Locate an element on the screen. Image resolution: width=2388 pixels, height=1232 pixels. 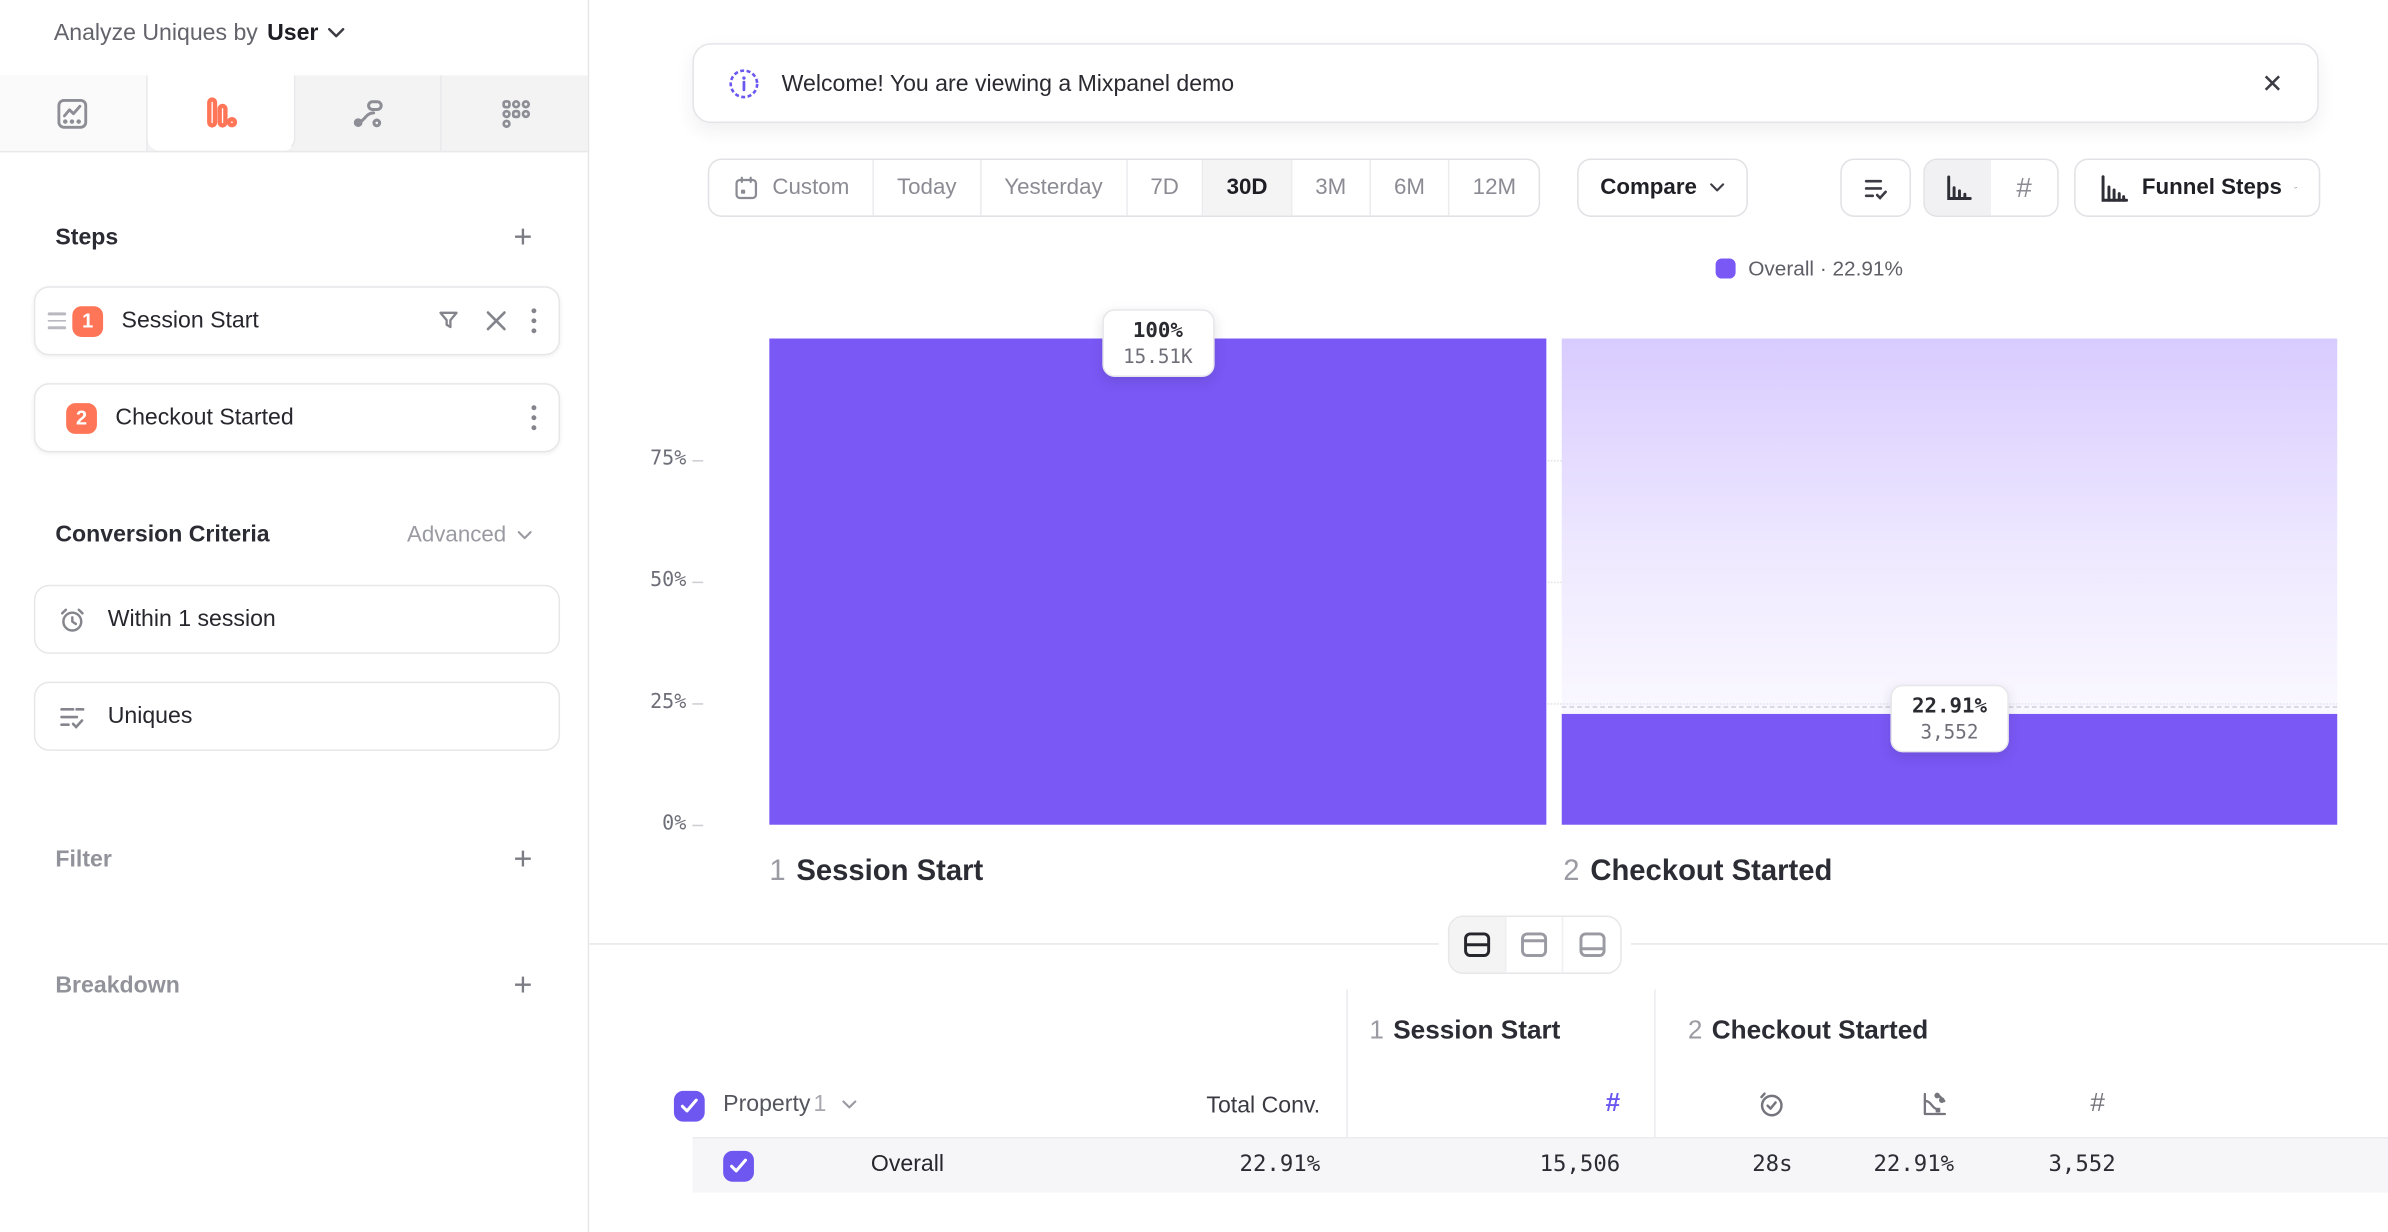
breakdown-title: Breakdown is located at coordinates (117, 985).